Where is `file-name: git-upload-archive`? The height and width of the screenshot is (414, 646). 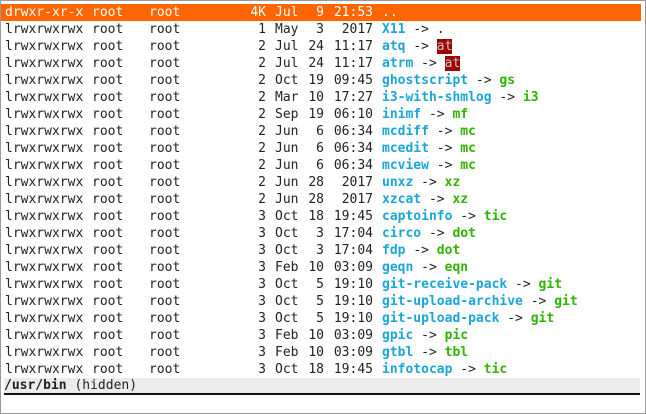
file-name: git-upload-archive is located at coordinates (452, 301).